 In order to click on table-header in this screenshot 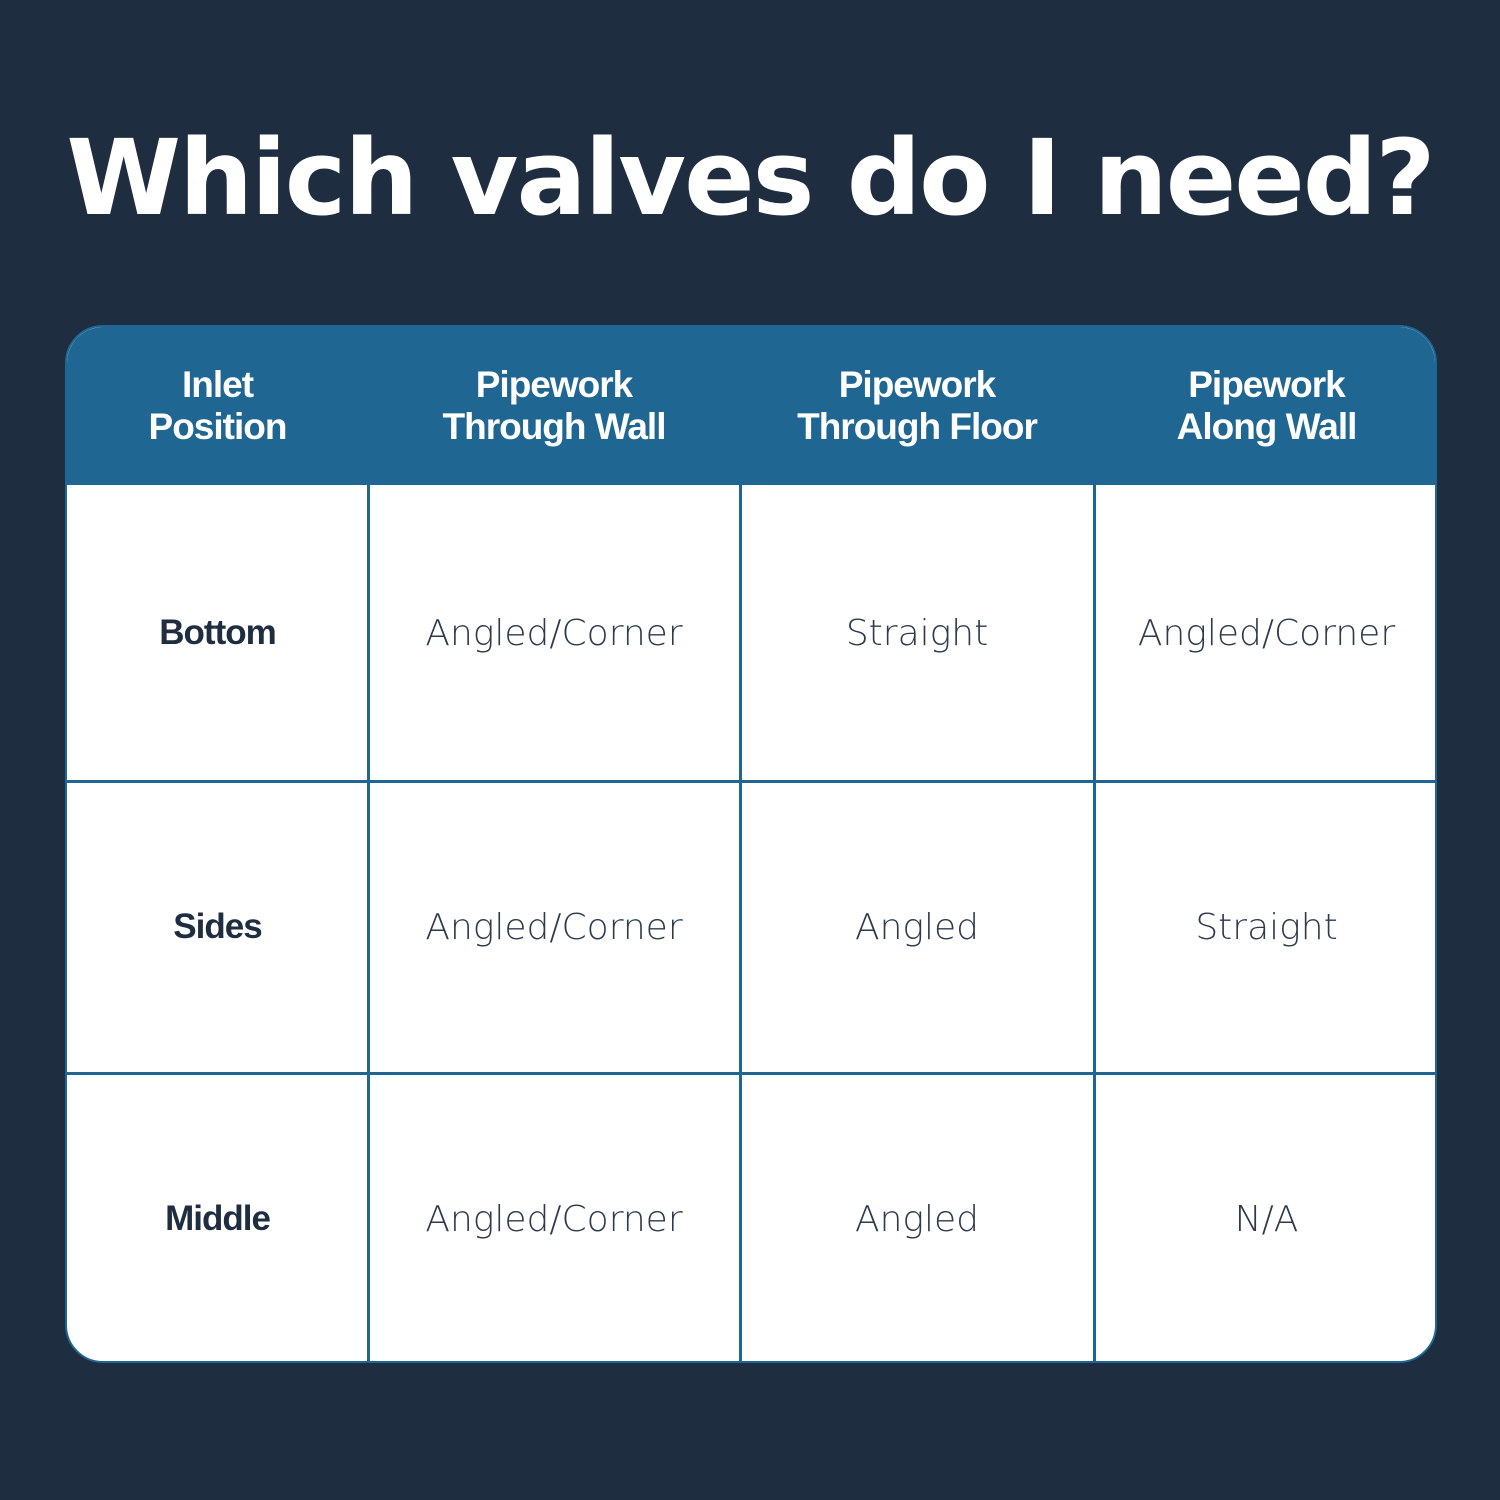, I will do `click(751, 406)`.